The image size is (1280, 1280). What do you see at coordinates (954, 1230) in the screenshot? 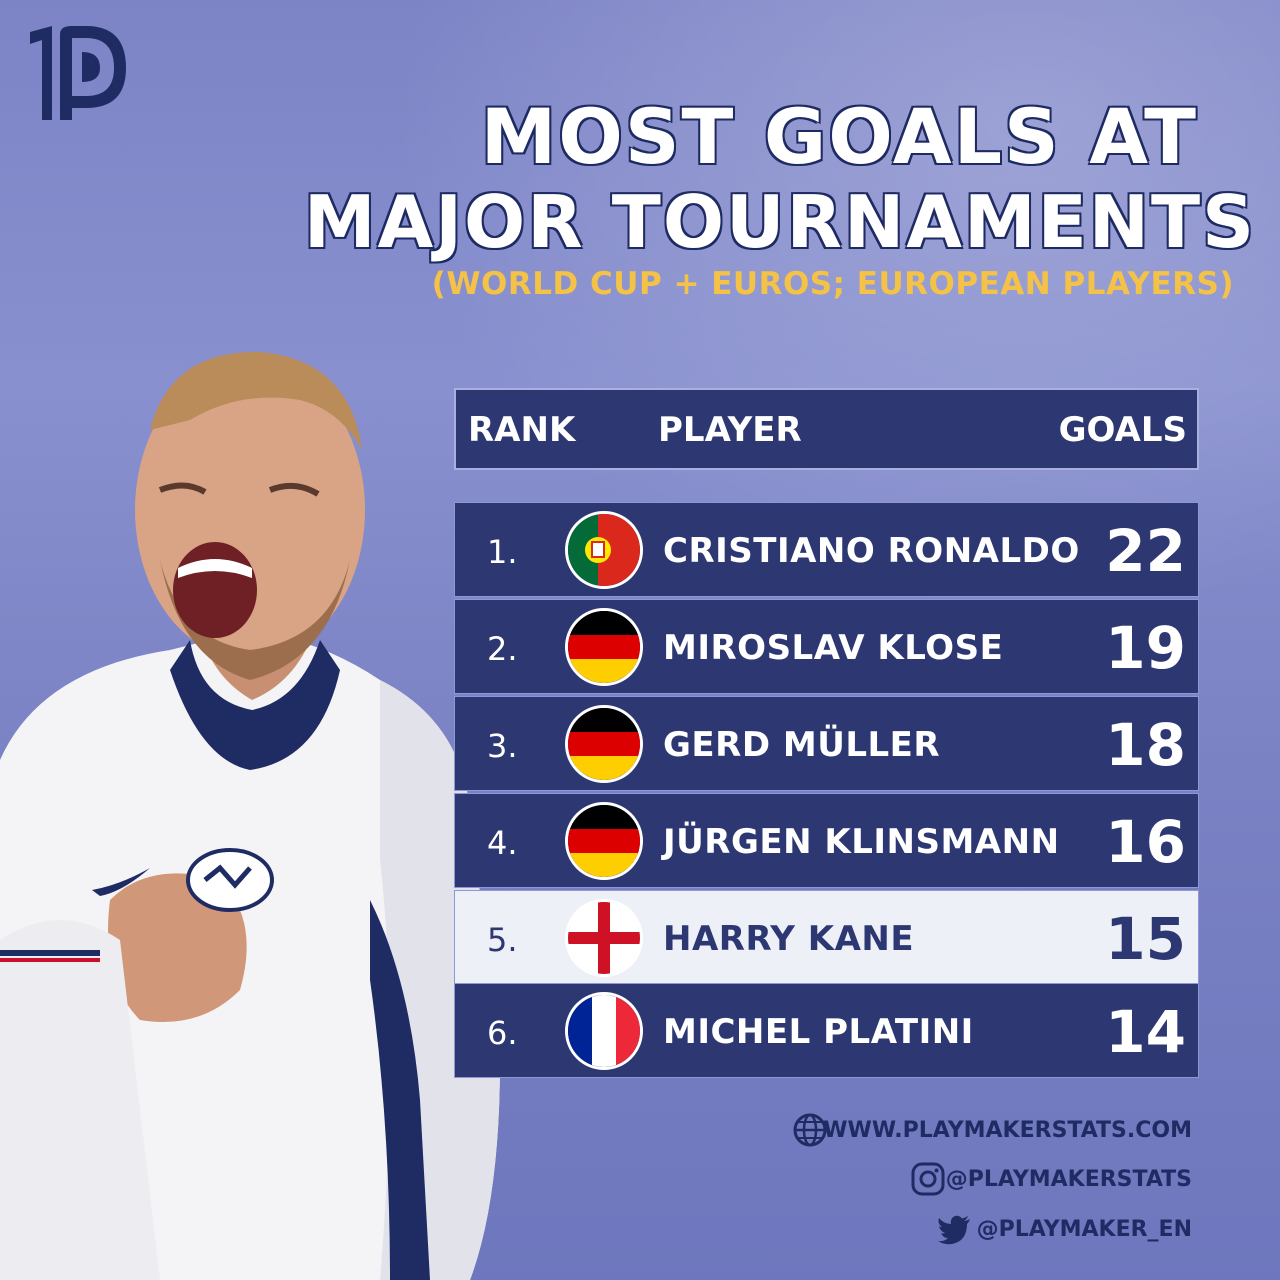
I see `twitter-icon` at bounding box center [954, 1230].